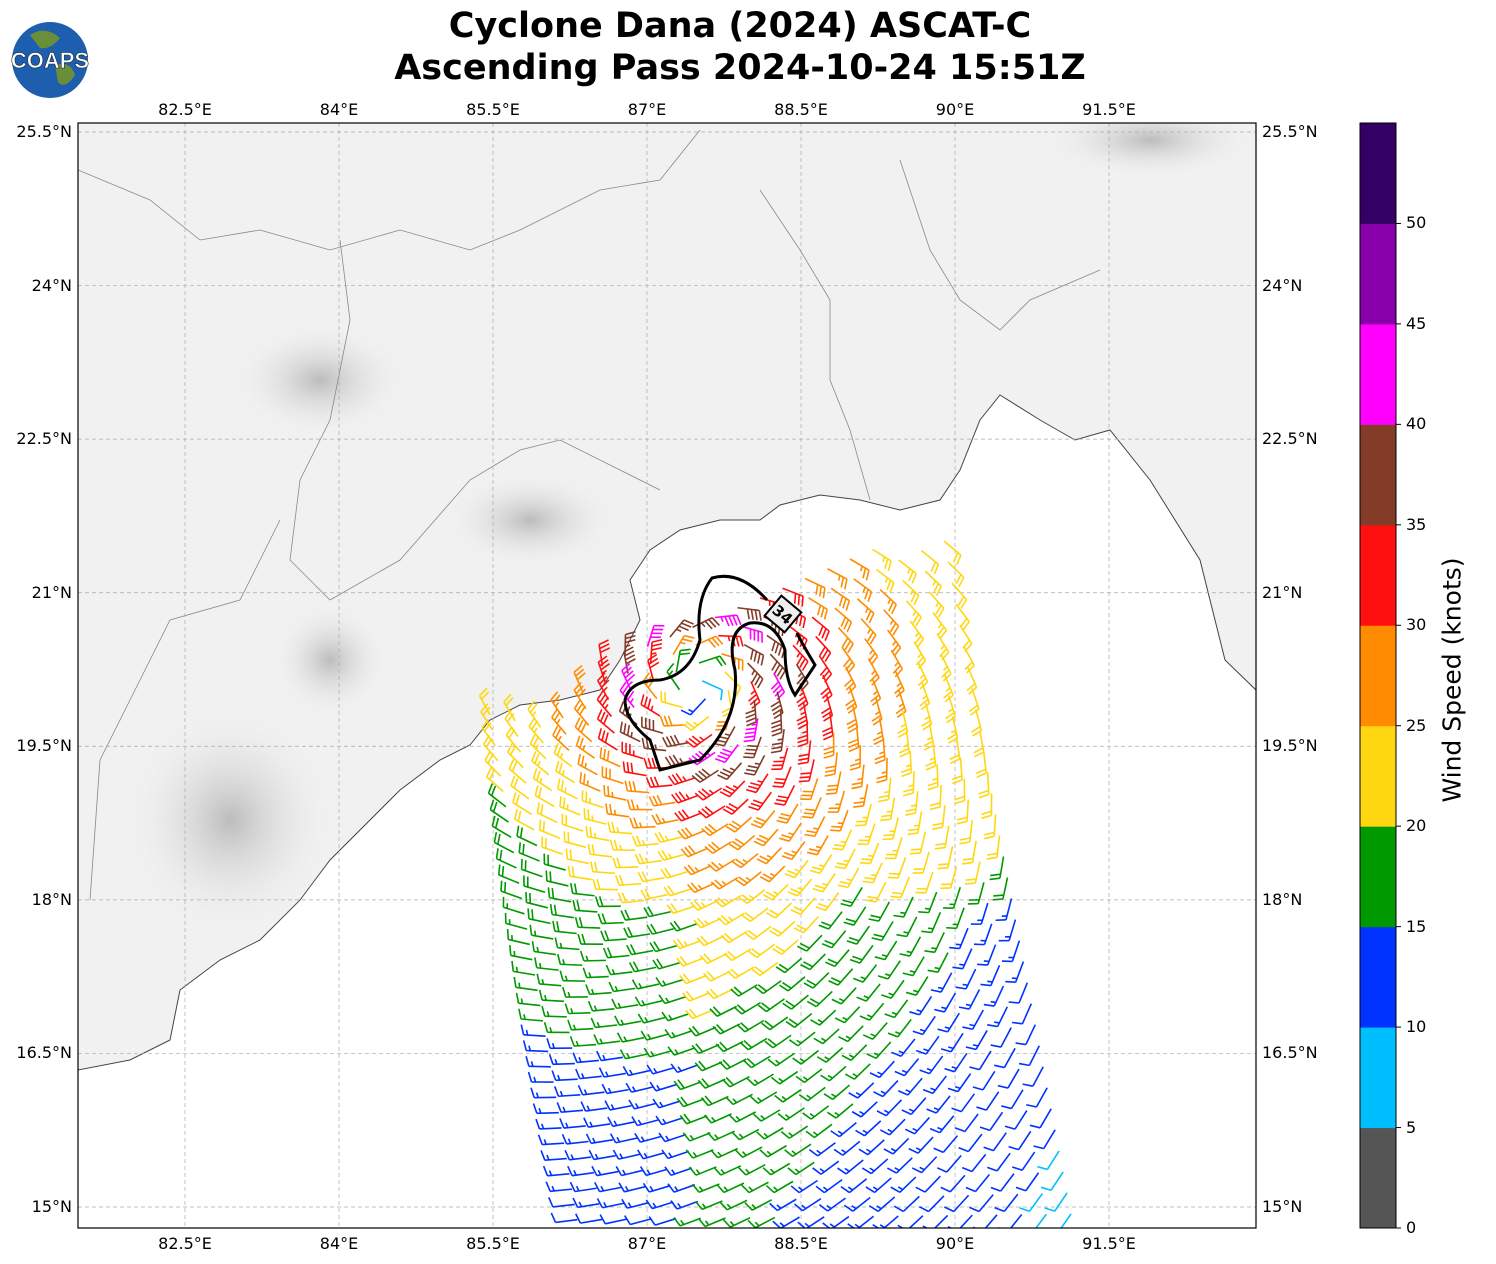 This screenshot has width=1496, height=1264. I want to click on lat-tick-right: 16.5°N, so click(1290, 1053).